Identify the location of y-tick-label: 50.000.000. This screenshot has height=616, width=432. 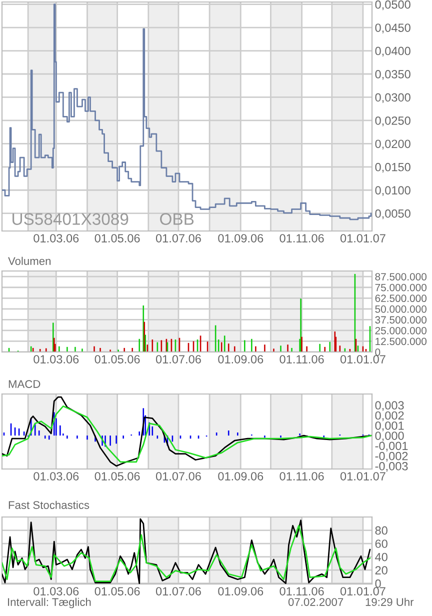
(401, 309).